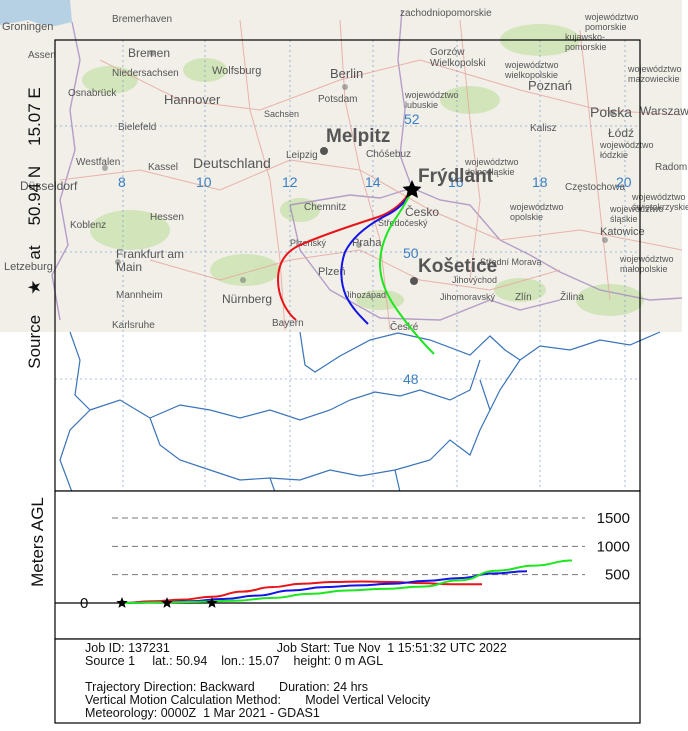 Image resolution: width=688 pixels, height=731 pixels. I want to click on source-star, so click(412, 189).